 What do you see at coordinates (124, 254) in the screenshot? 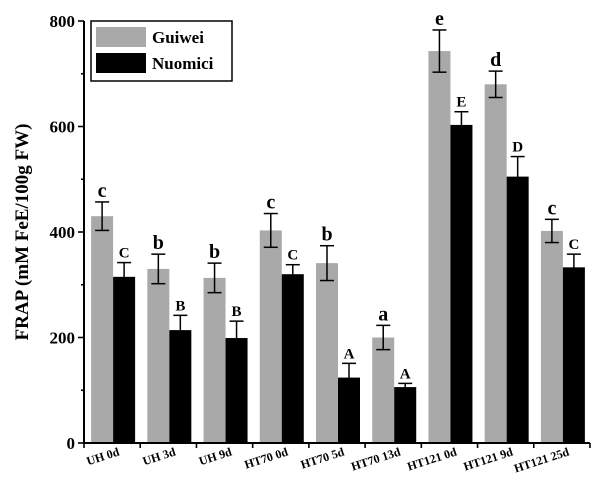
I see `significance-label-nuomici-0: C` at bounding box center [124, 254].